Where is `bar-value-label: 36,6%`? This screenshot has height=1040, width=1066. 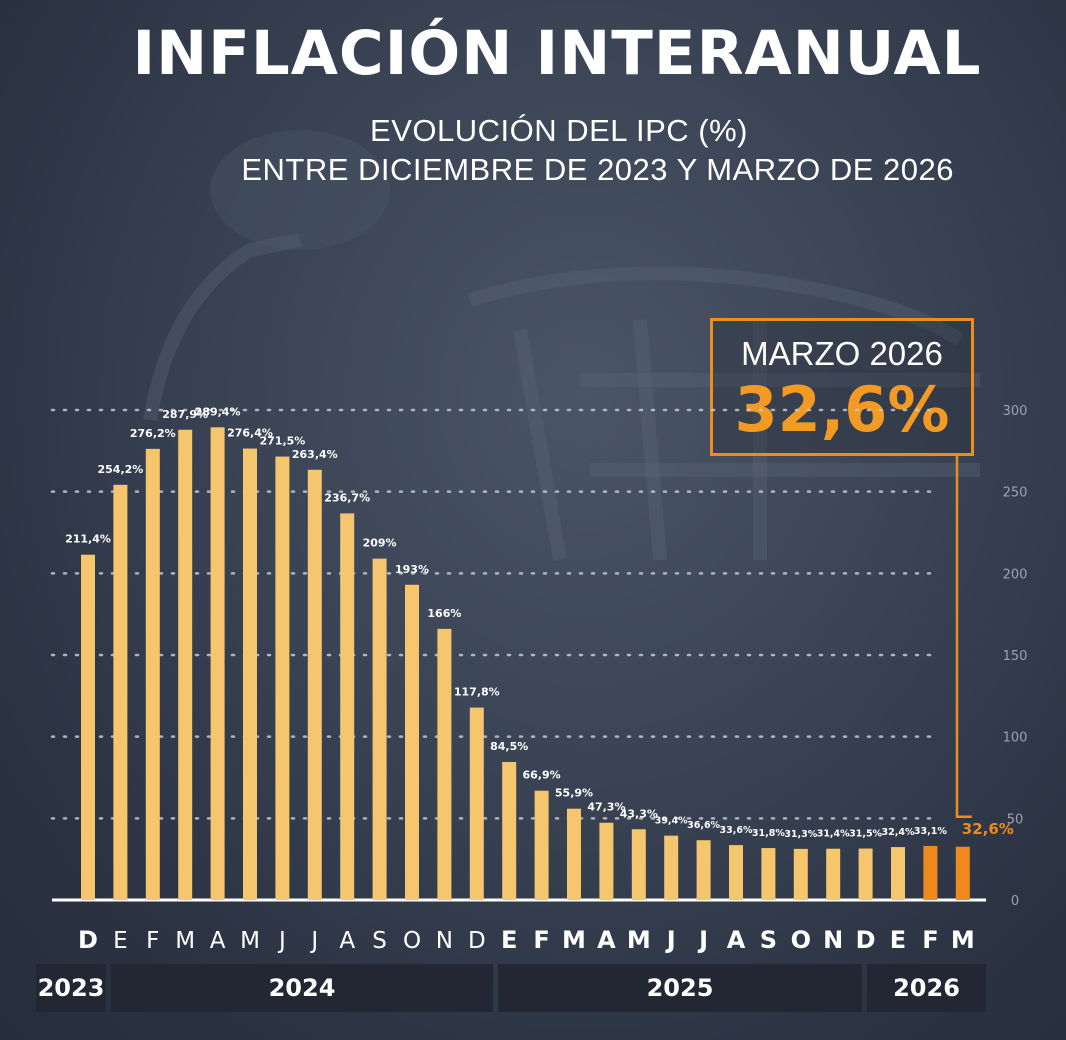
bar-value-label: 36,6% is located at coordinates (703, 825).